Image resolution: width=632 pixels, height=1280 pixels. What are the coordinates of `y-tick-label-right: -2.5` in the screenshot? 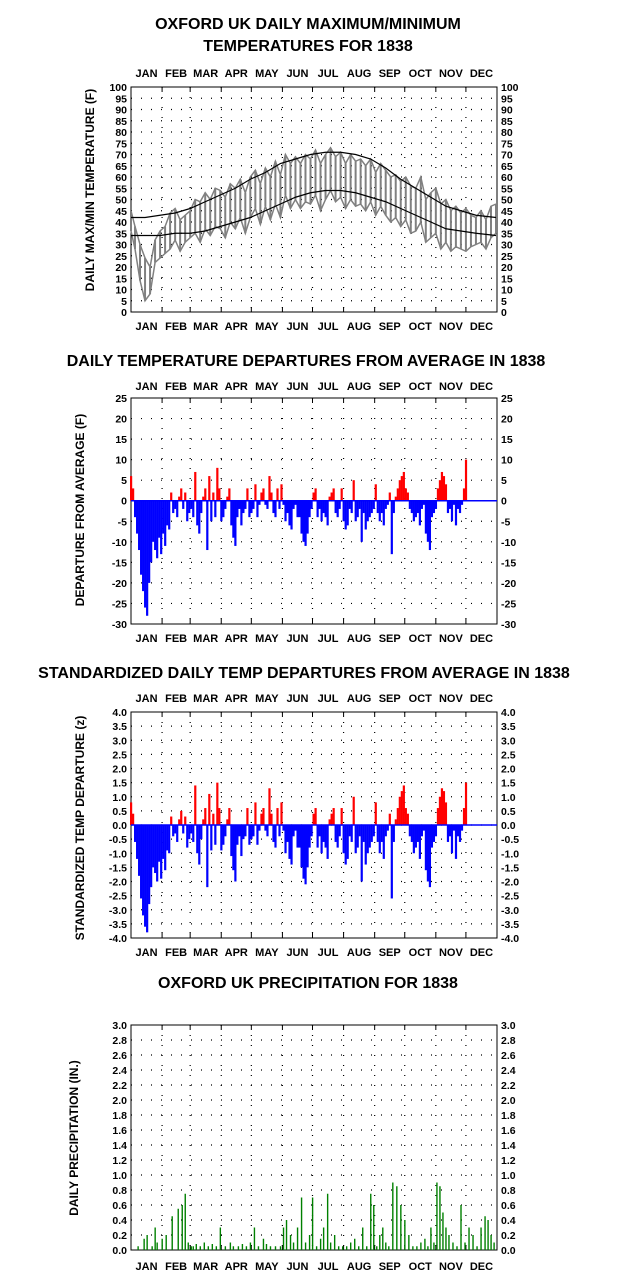 It's located at (510, 897).